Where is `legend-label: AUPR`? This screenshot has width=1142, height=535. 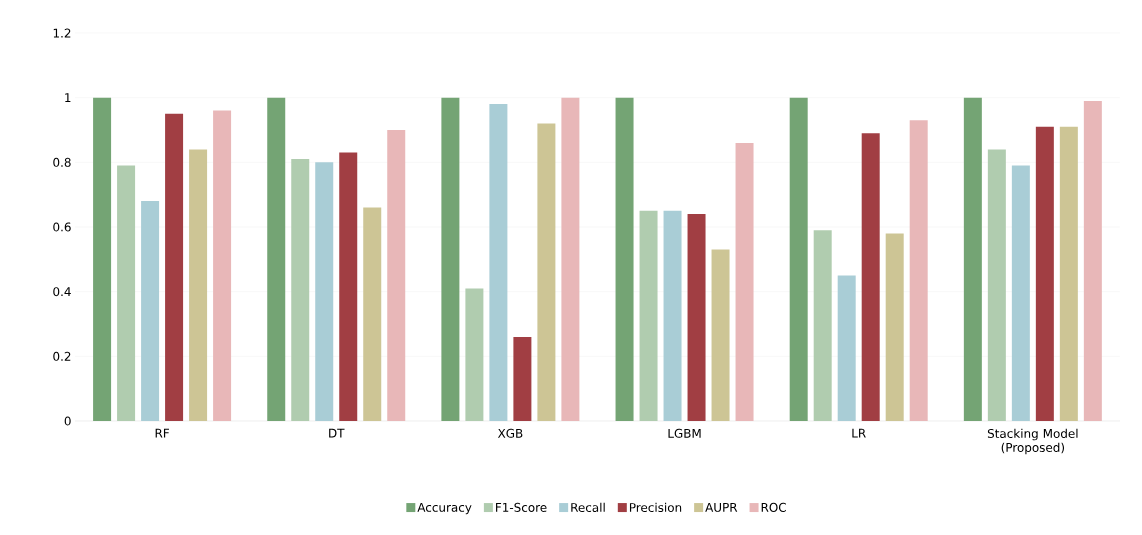
legend-label: AUPR is located at coordinates (721, 507).